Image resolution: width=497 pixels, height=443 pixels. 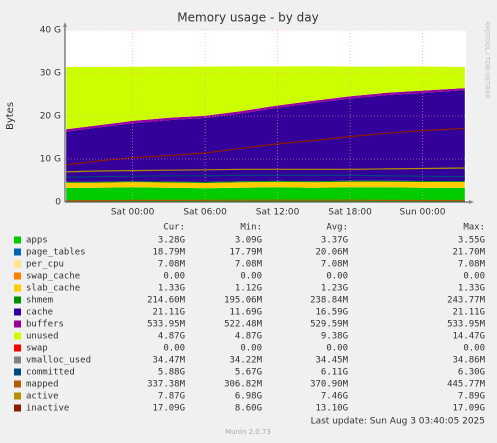 What do you see at coordinates (466, 385) in the screenshot?
I see `legend-value: 445.77M` at bounding box center [466, 385].